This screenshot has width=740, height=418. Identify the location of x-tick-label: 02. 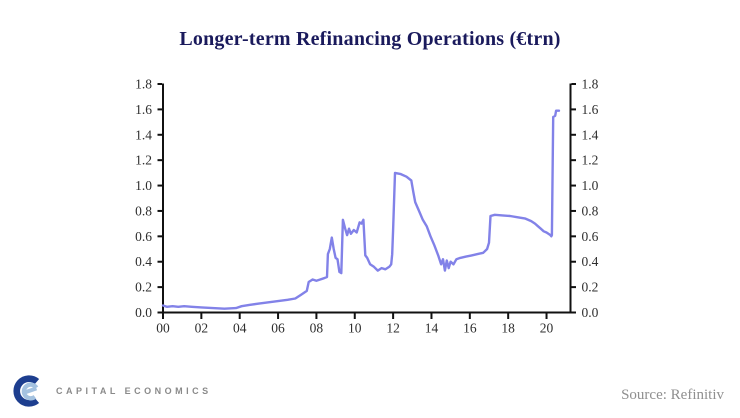
(202, 328).